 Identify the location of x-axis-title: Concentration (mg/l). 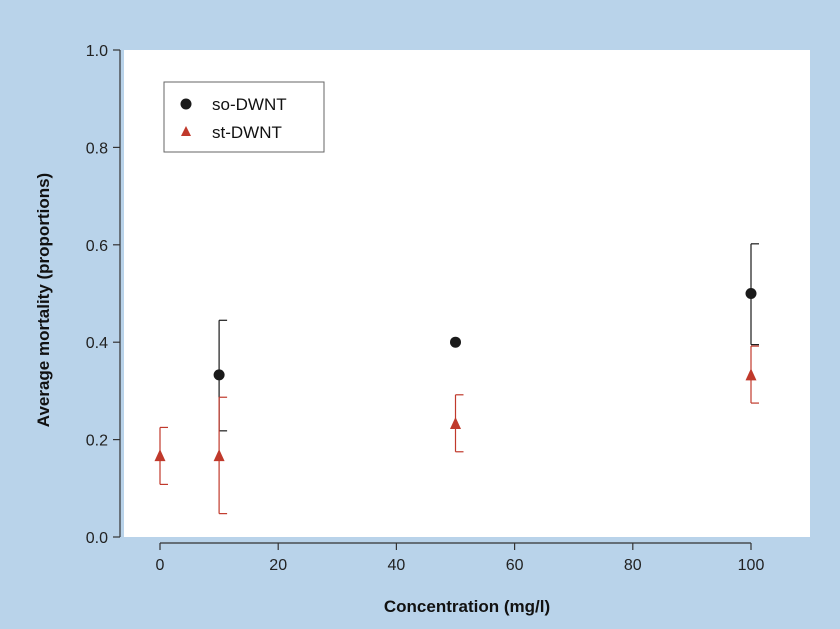
(467, 606).